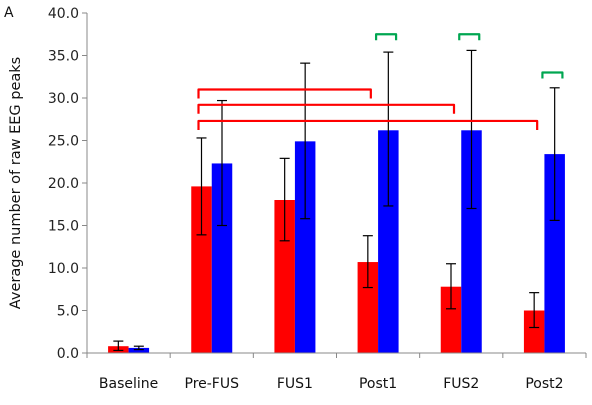  I want to click on y-tick-label: 25.0, so click(63, 142).